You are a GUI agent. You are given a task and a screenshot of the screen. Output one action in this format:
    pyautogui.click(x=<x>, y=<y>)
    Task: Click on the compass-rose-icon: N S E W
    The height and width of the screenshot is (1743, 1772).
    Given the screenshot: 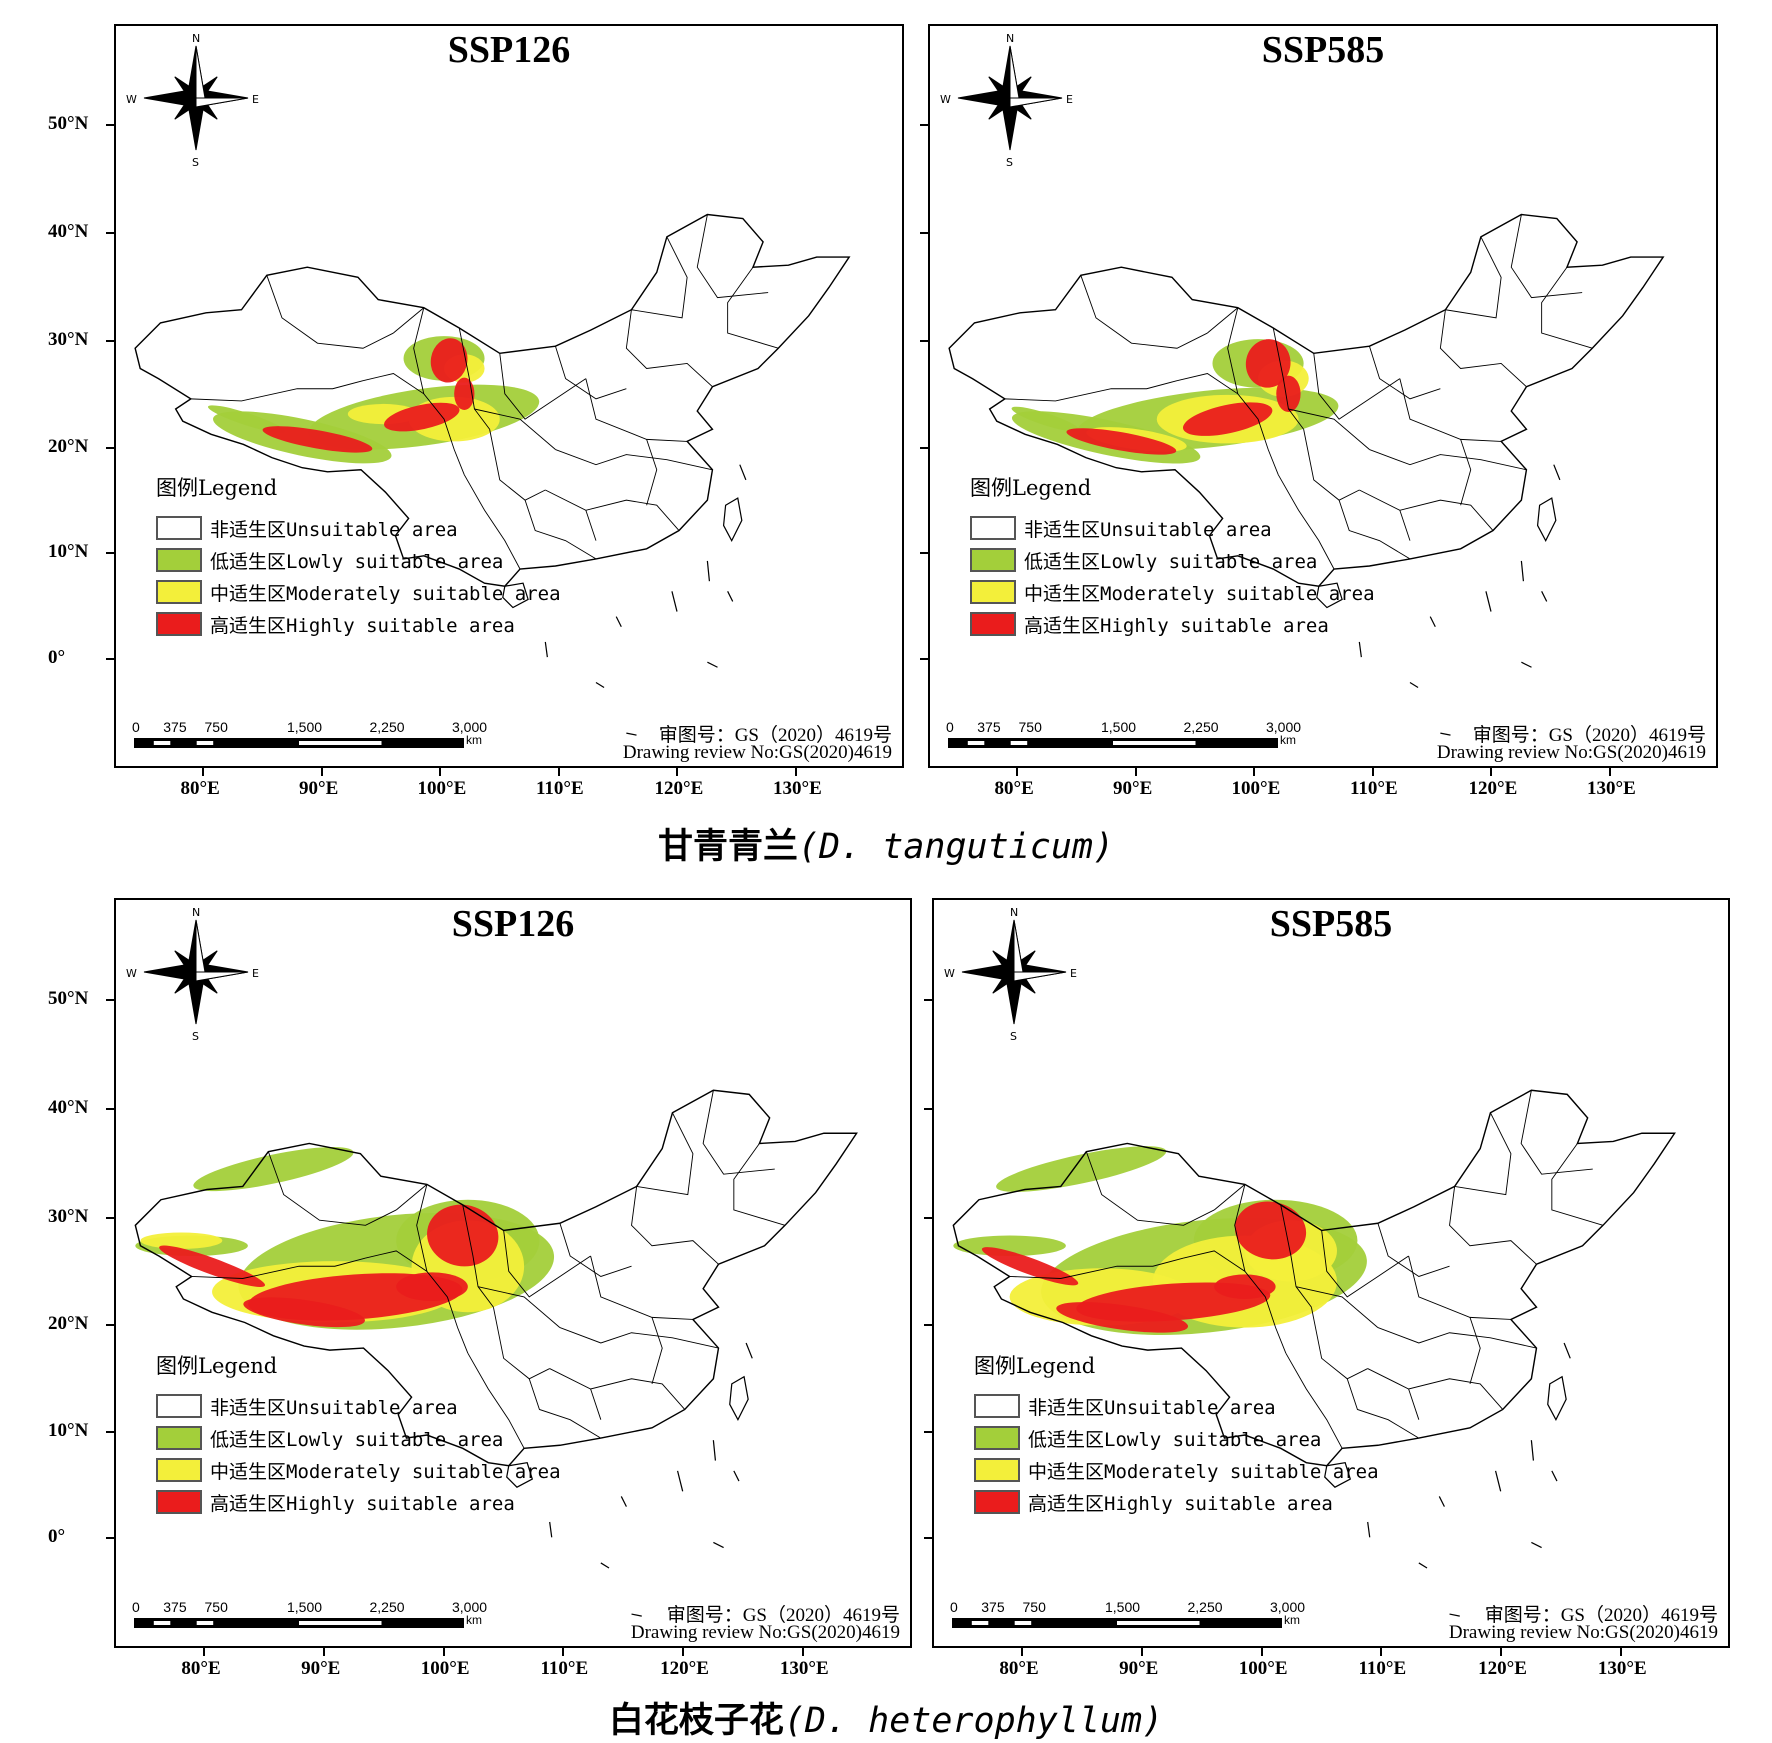 What is the action you would take?
    pyautogui.click(x=192, y=974)
    